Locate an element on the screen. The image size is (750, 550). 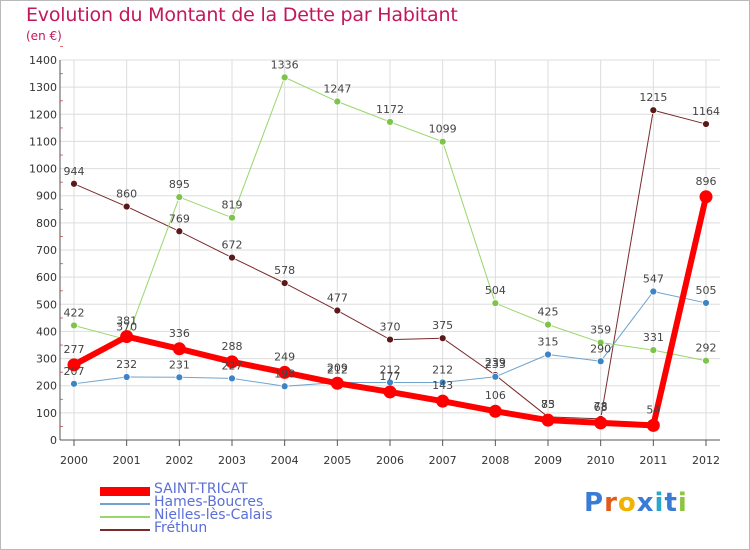
data-label-nielles-l-s-calais: 819 is located at coordinates (232, 205).